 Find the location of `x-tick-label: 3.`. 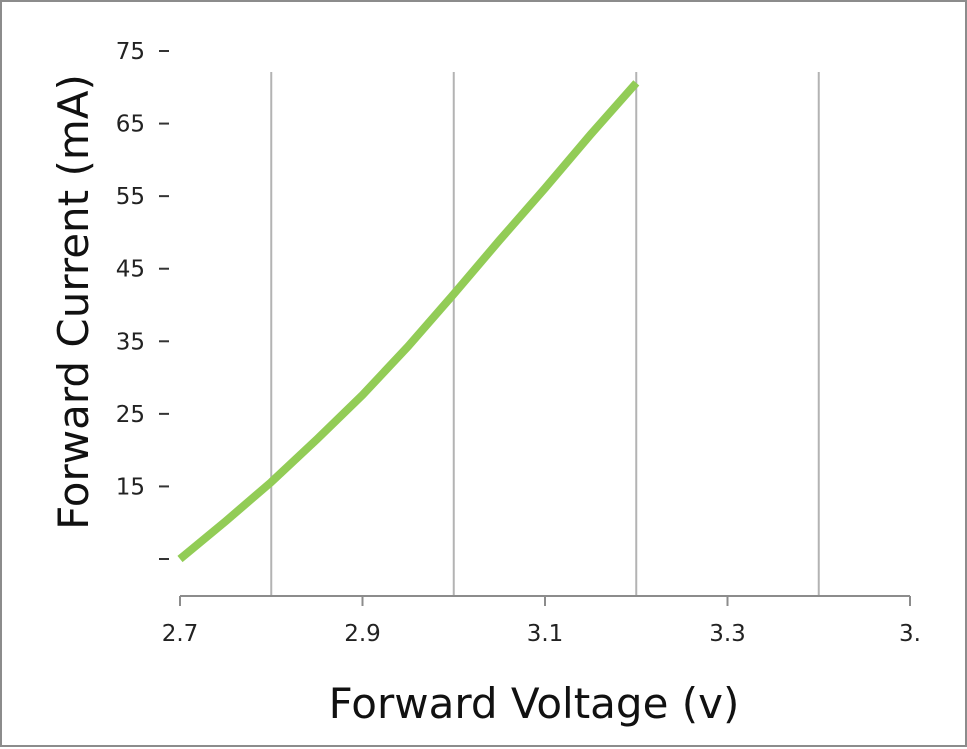

x-tick-label: 3. is located at coordinates (910, 634).